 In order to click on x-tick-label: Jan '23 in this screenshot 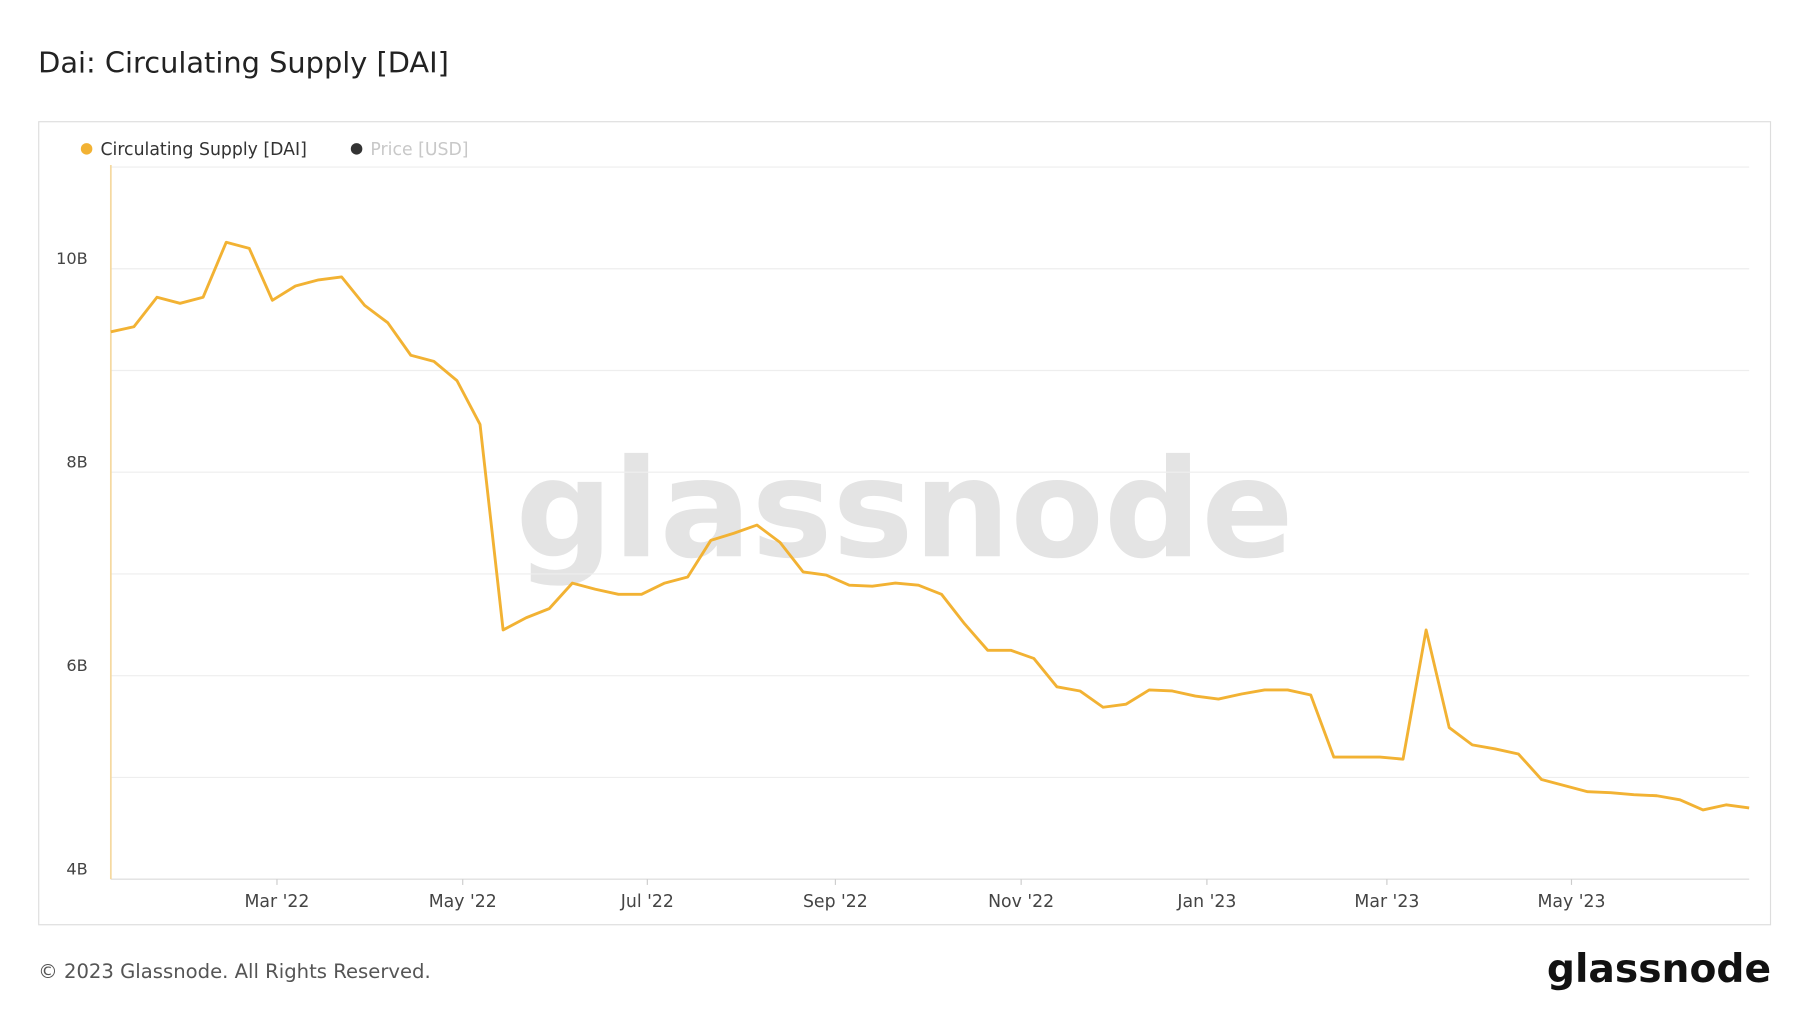, I will do `click(1206, 902)`.